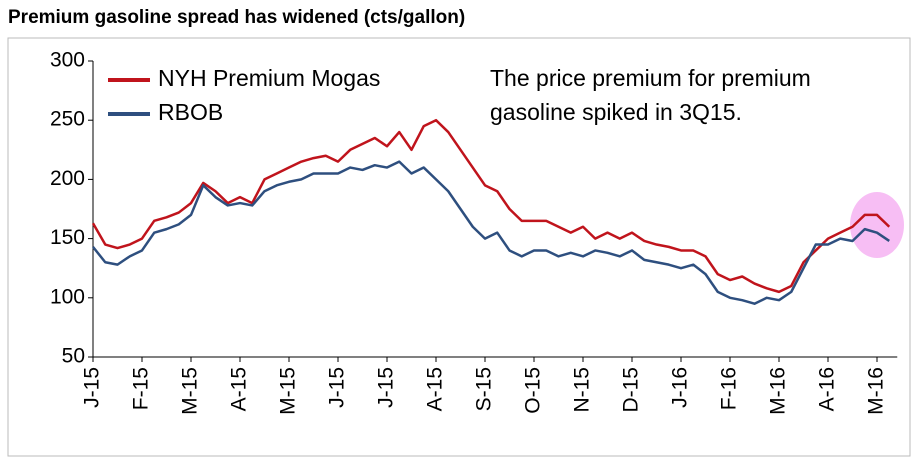 The width and height of the screenshot is (915, 461). I want to click on y-tick-label: 150, so click(67, 237).